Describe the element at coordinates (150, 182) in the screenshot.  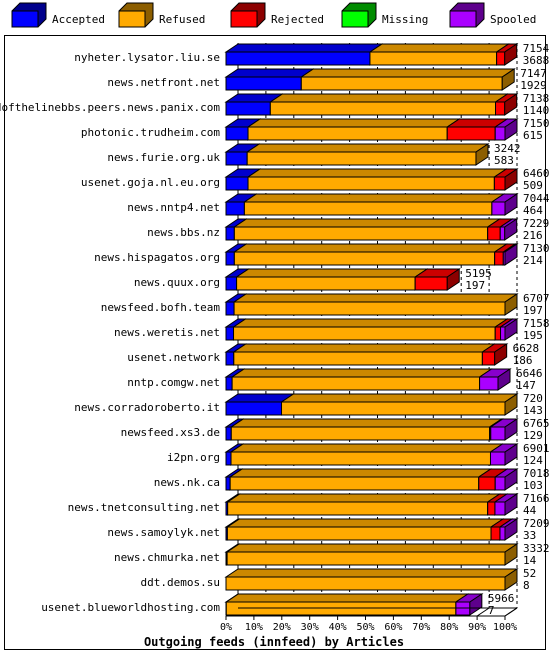
I see `category-label: usenet.goja.nl.eu.org` at that location.